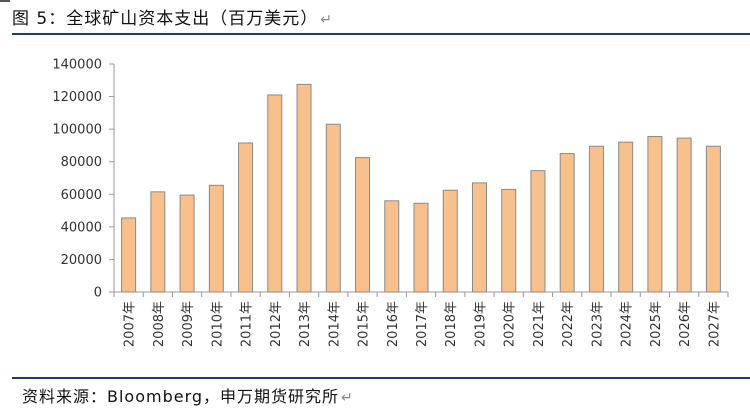 The image size is (750, 411). What do you see at coordinates (480, 324) in the screenshot?
I see `x-tick-label: 2019年` at bounding box center [480, 324].